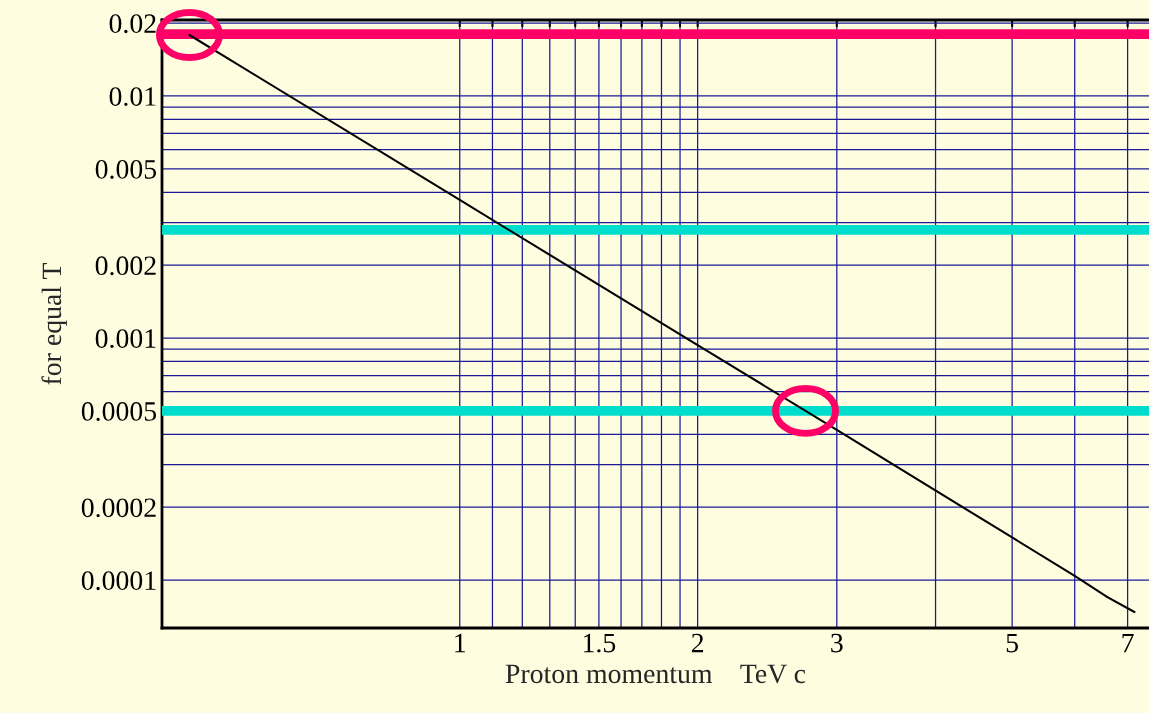 This screenshot has height=713, width=1149. What do you see at coordinates (118, 508) in the screenshot?
I see `y-tick-label: 0.0002` at bounding box center [118, 508].